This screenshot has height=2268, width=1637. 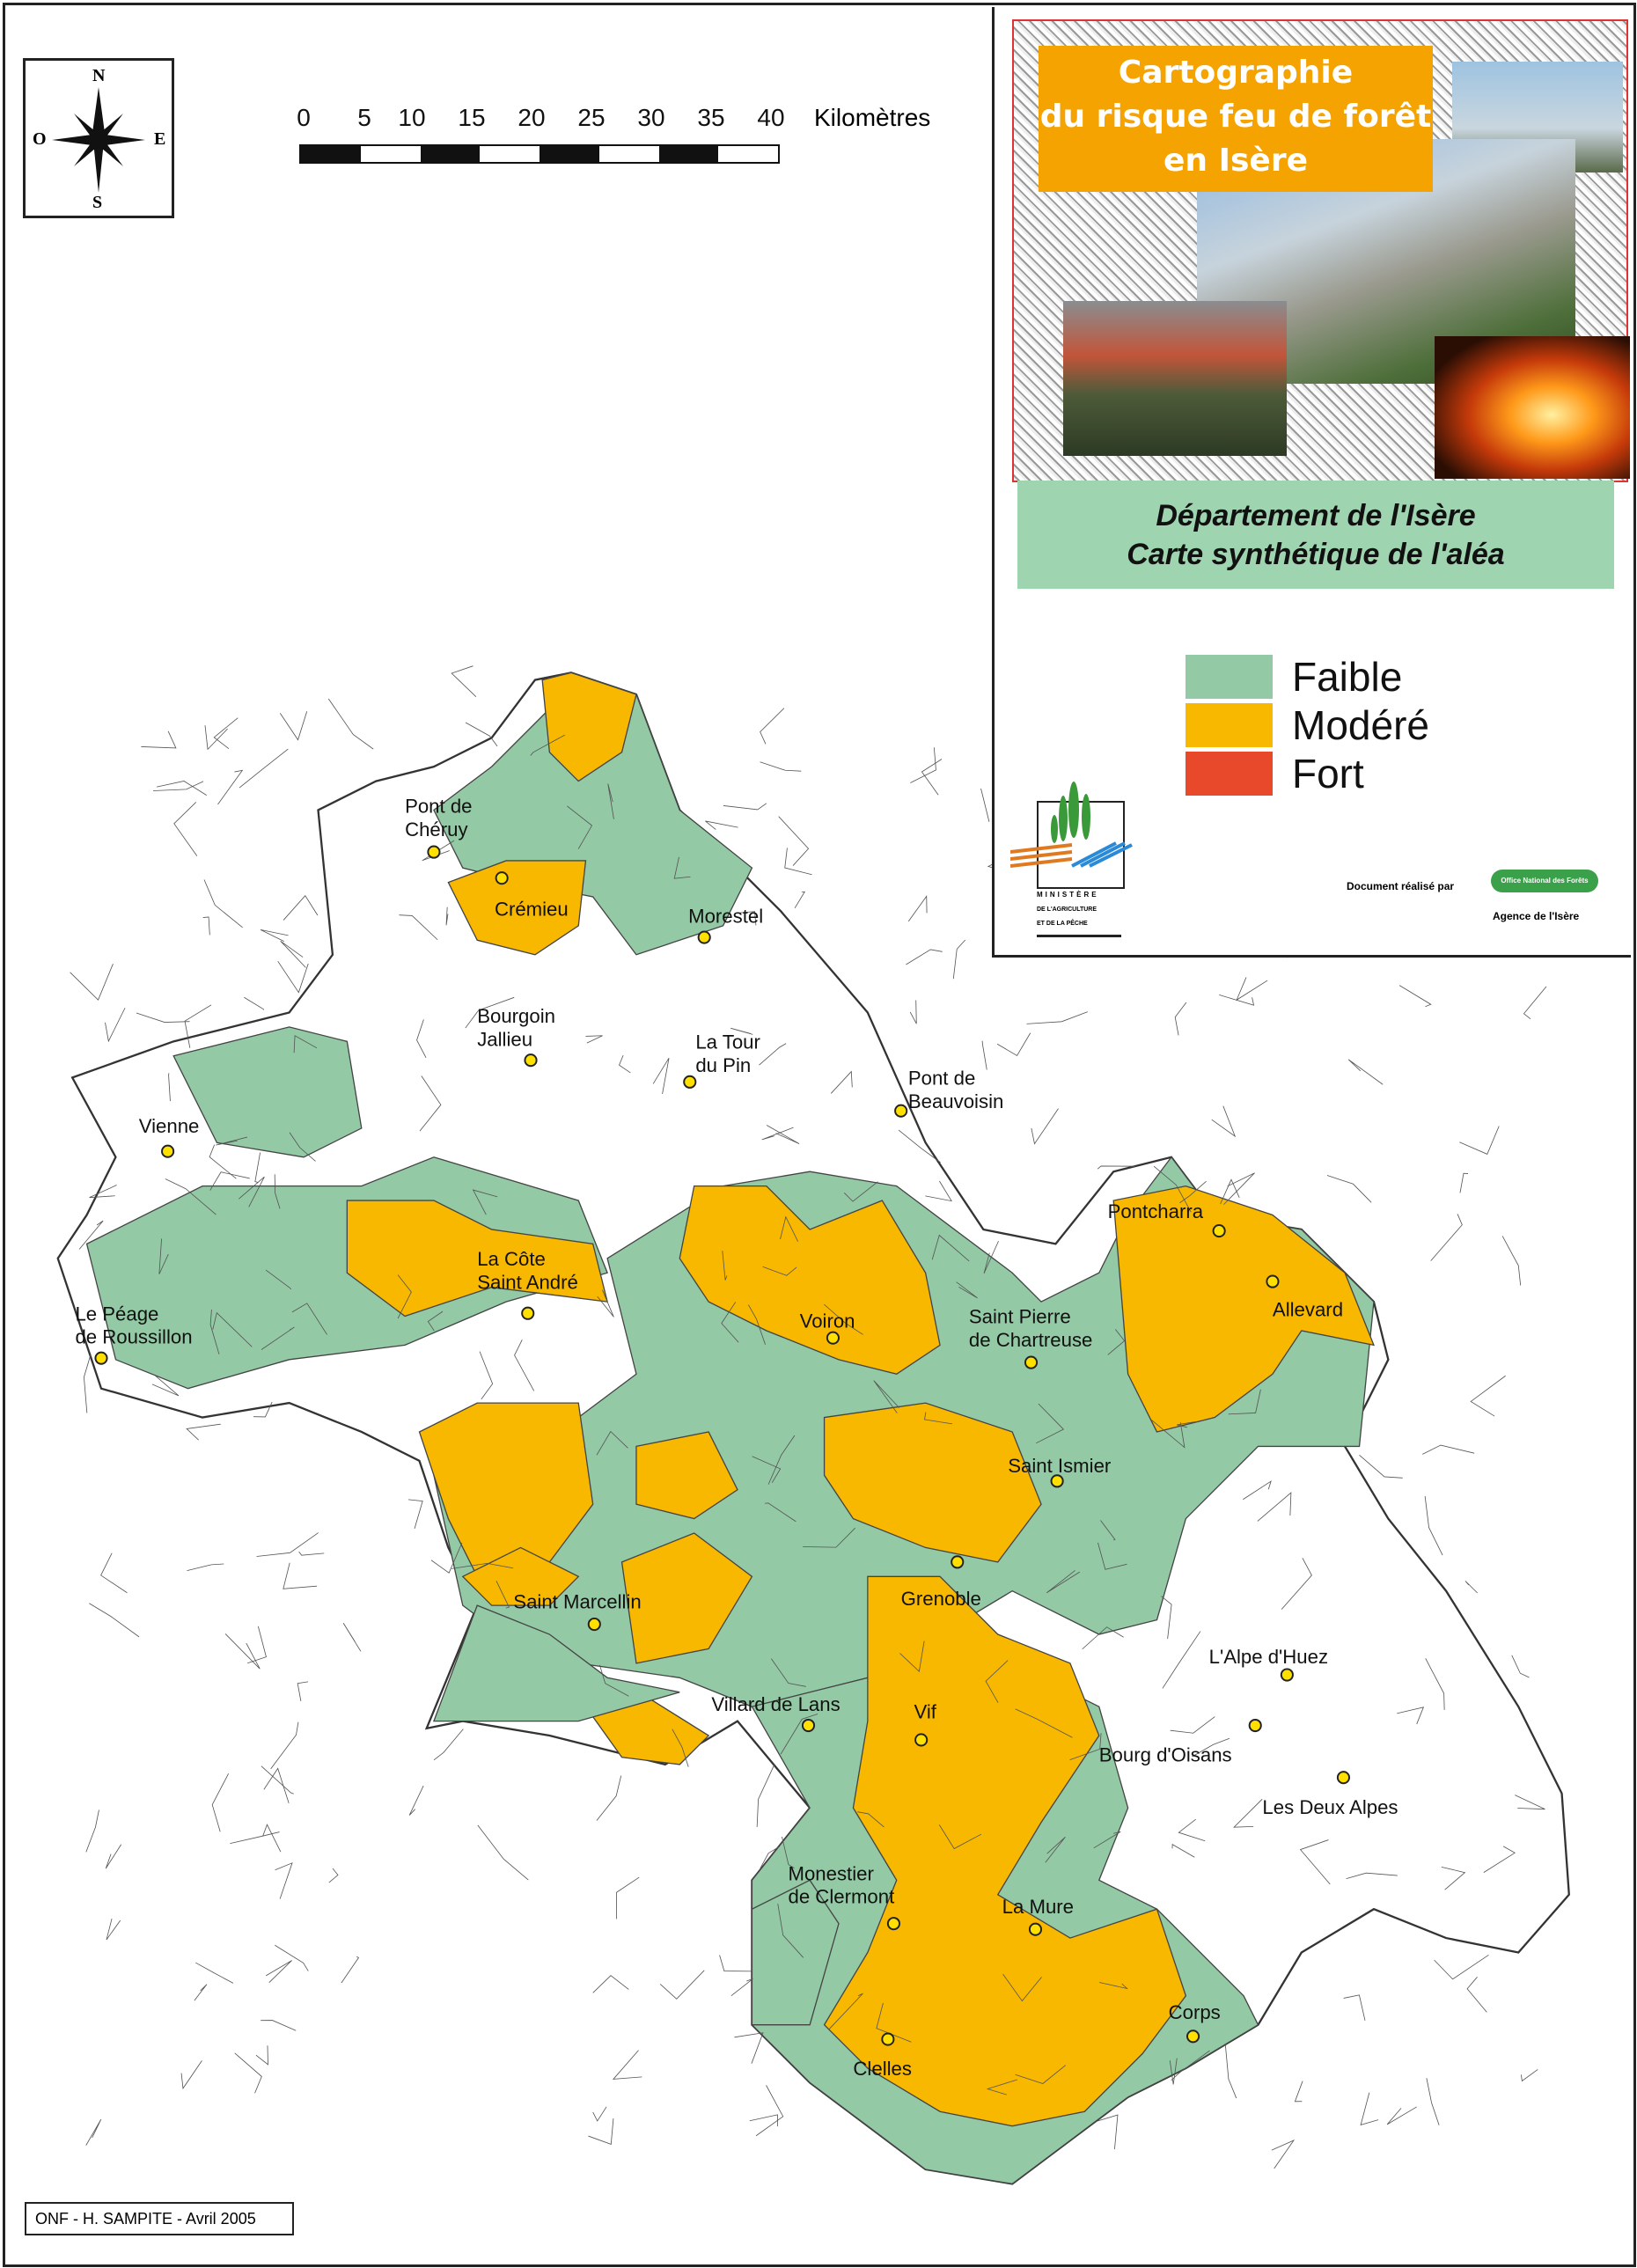 I want to click on city-label: Chéruy, so click(x=436, y=829).